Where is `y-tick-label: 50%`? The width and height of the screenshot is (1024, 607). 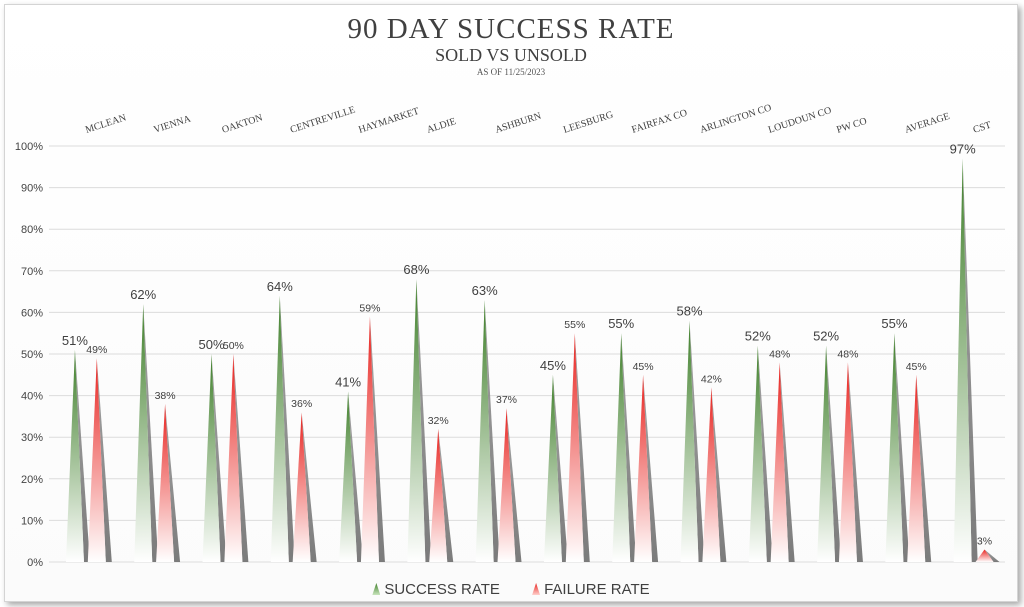
y-tick-label: 50% is located at coordinates (32, 355).